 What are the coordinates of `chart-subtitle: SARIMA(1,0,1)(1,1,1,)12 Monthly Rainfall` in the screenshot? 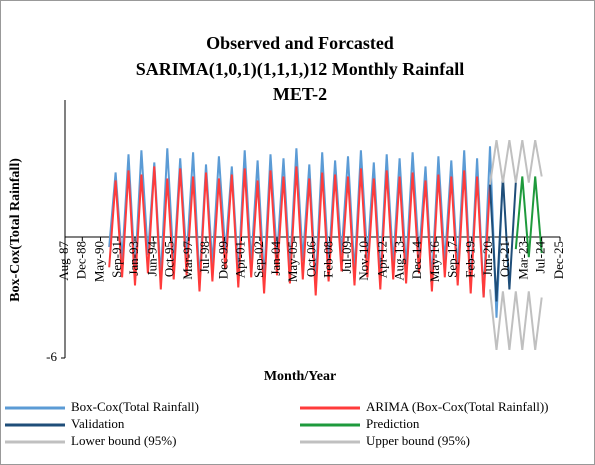 It's located at (300, 69).